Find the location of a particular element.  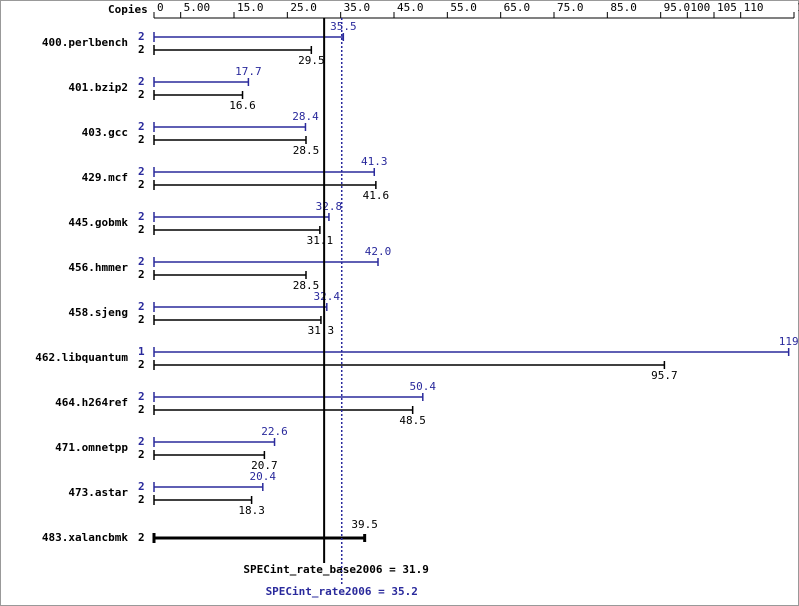

value-label: 20.7 is located at coordinates (264, 465).